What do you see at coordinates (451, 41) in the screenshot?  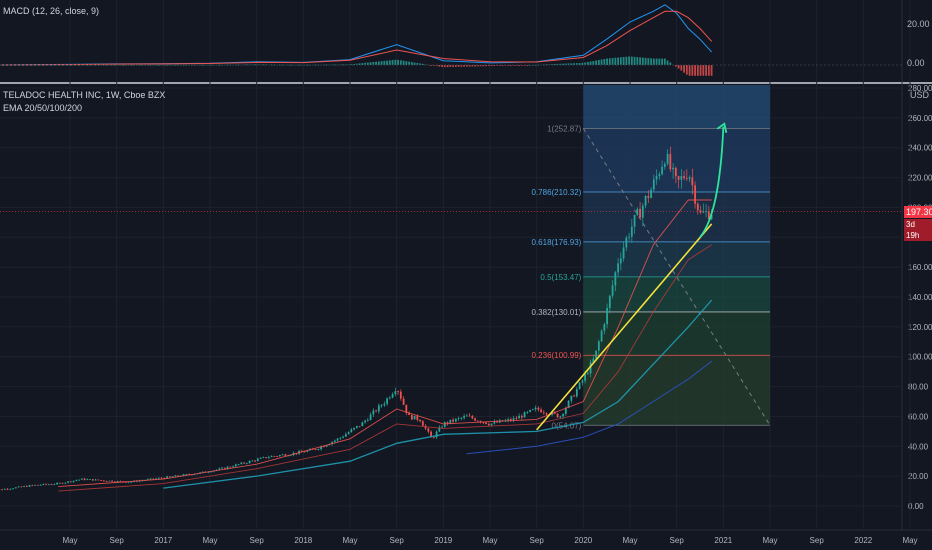 I see `macd-pane-bg` at bounding box center [451, 41].